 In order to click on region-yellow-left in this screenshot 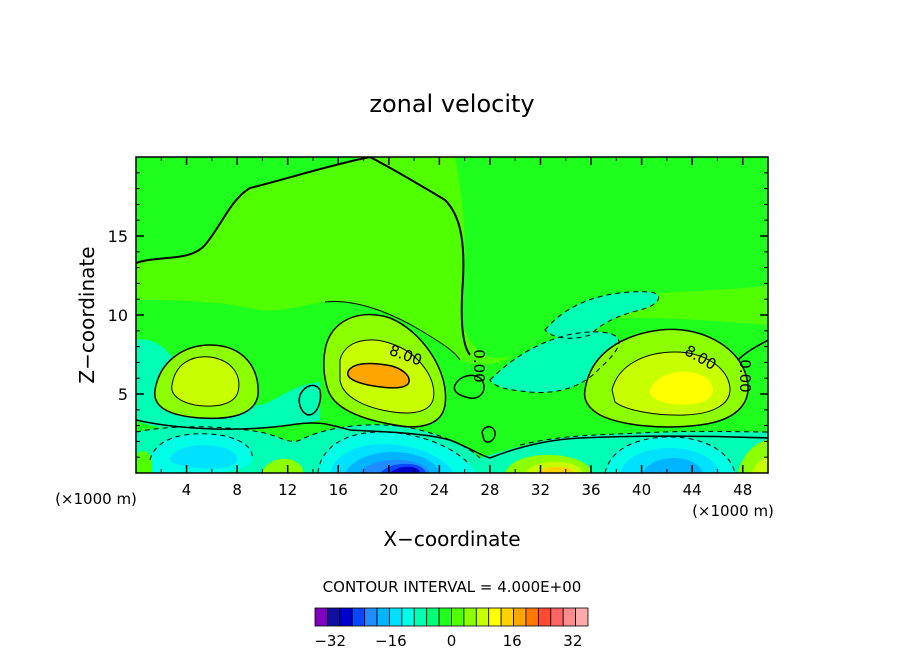, I will do `click(205, 381)`.